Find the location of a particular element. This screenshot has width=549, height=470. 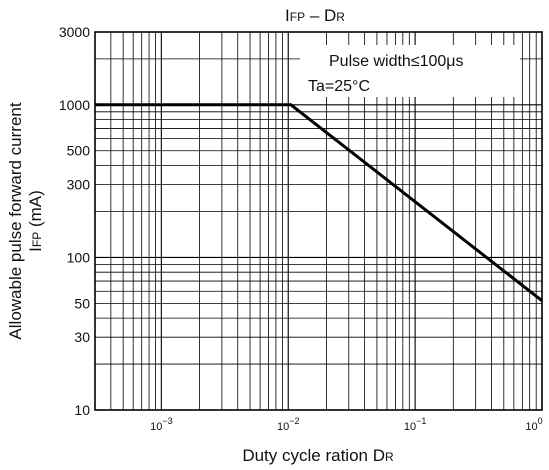

annotation-pulse-width: Pulse width≤100μs is located at coordinates (396, 61).